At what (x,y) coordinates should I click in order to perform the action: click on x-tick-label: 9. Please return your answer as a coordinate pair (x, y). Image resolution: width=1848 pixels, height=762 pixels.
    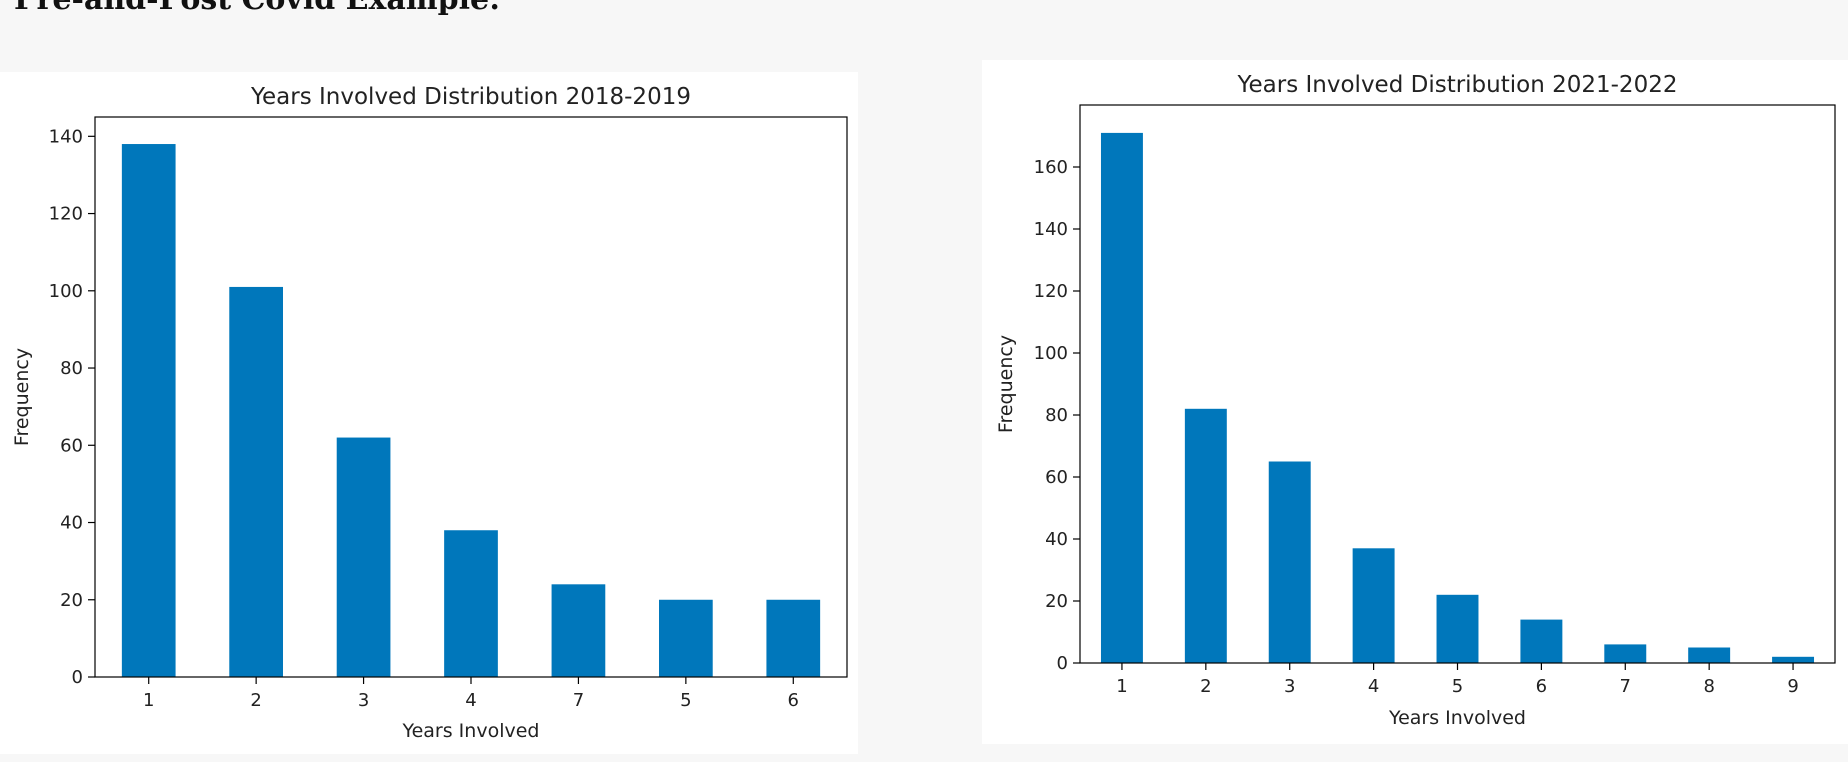
    Looking at the image, I should click on (1792, 686).